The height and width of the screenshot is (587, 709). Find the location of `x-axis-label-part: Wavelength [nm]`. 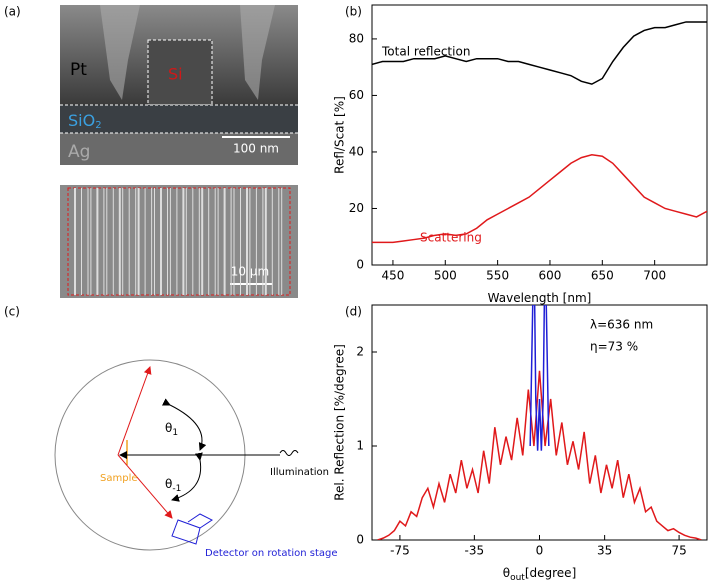

x-axis-label-part: Wavelength [nm] is located at coordinates (540, 298).